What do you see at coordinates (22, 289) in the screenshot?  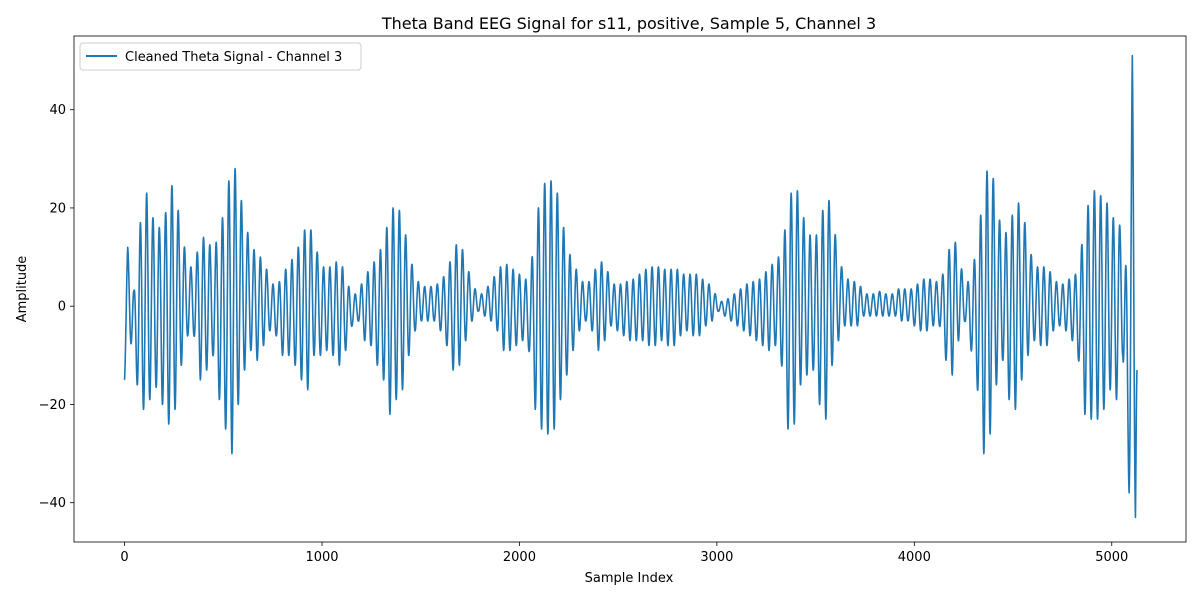 I see `y-axis-label: Amplitude` at bounding box center [22, 289].